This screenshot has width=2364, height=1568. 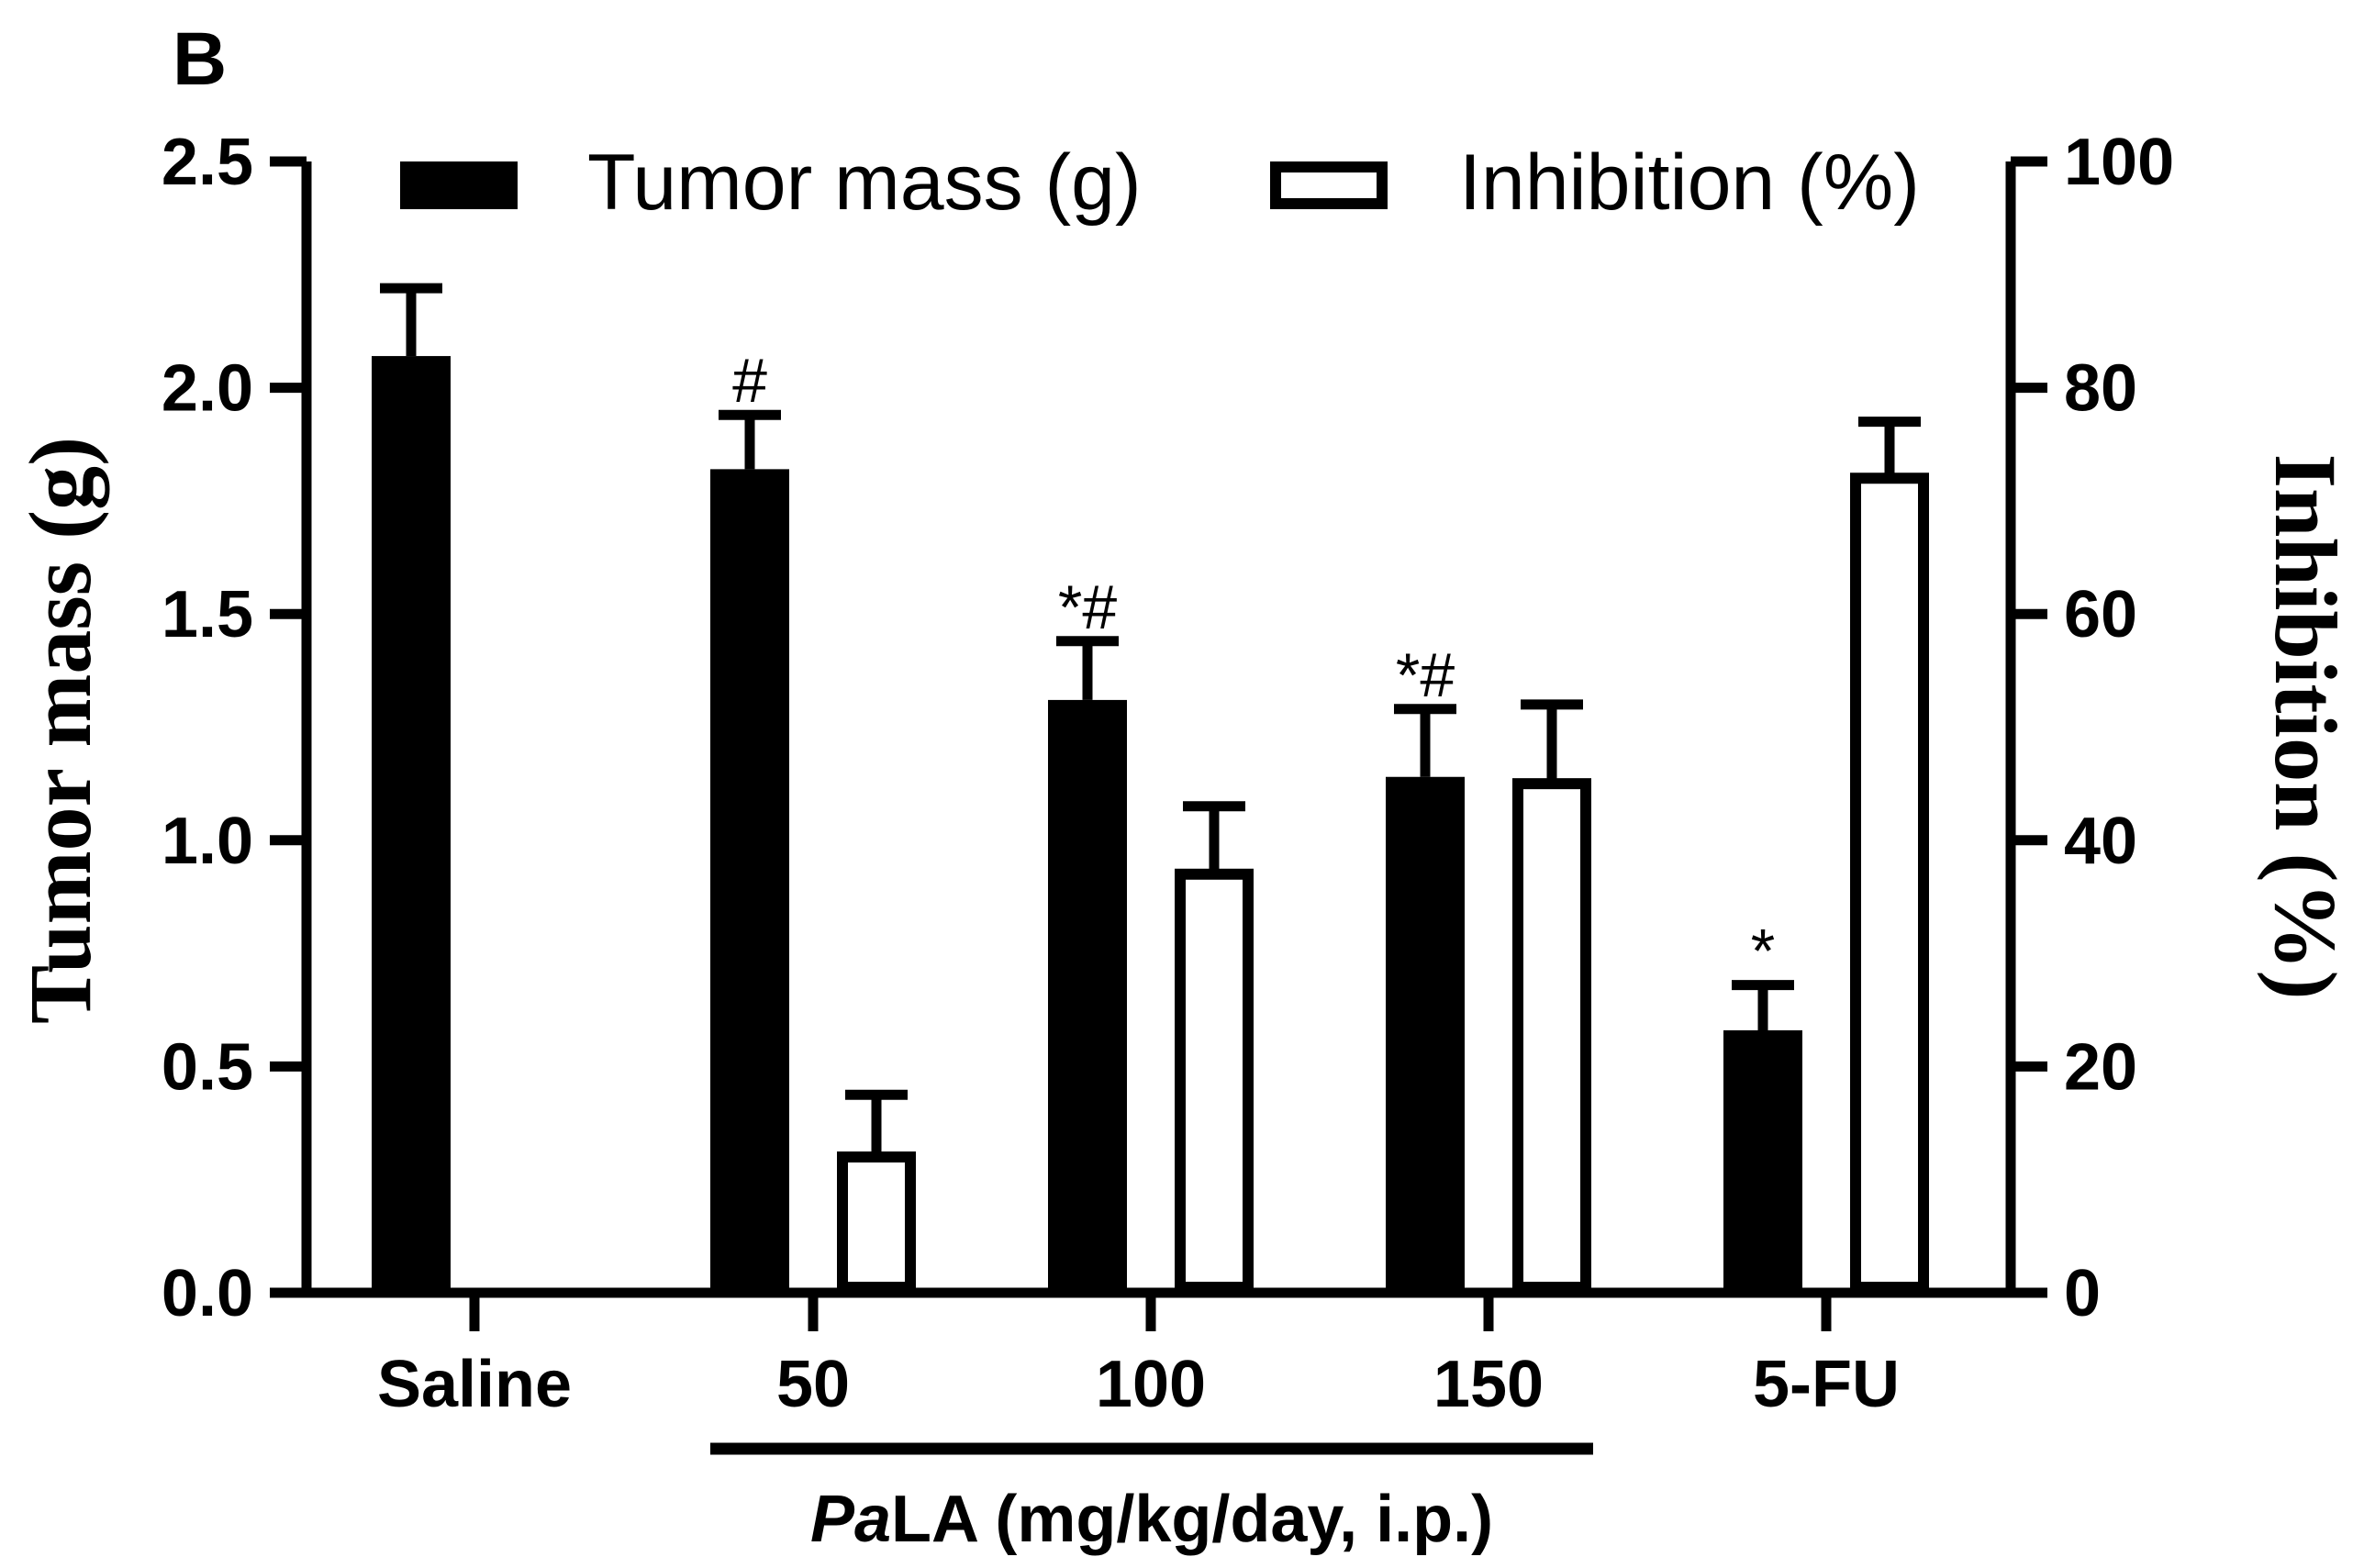 What do you see at coordinates (851, 1519) in the screenshot?
I see `dose-group-label-italic: Pa` at bounding box center [851, 1519].